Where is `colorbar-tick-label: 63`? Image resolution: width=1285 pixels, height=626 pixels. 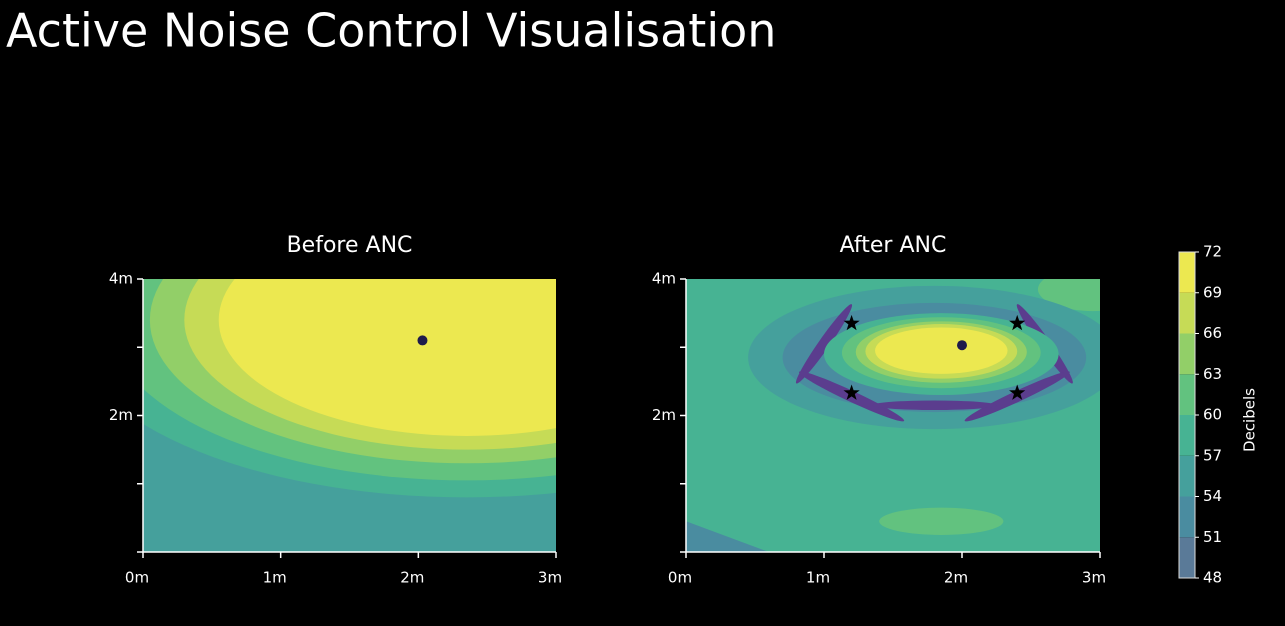 colorbar-tick-label: 63 is located at coordinates (1212, 374).